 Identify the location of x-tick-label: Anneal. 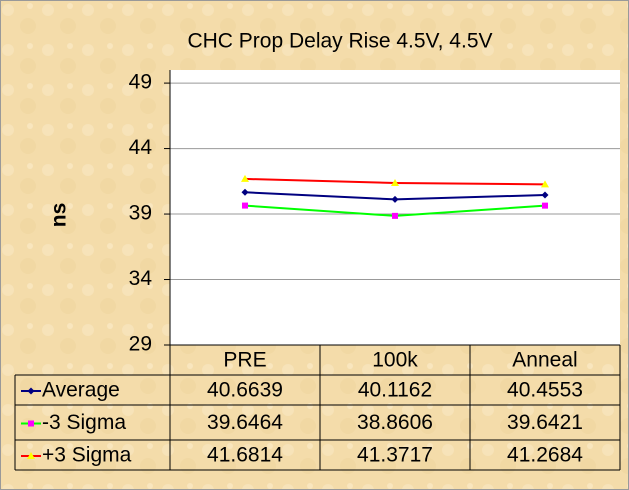
(544, 360).